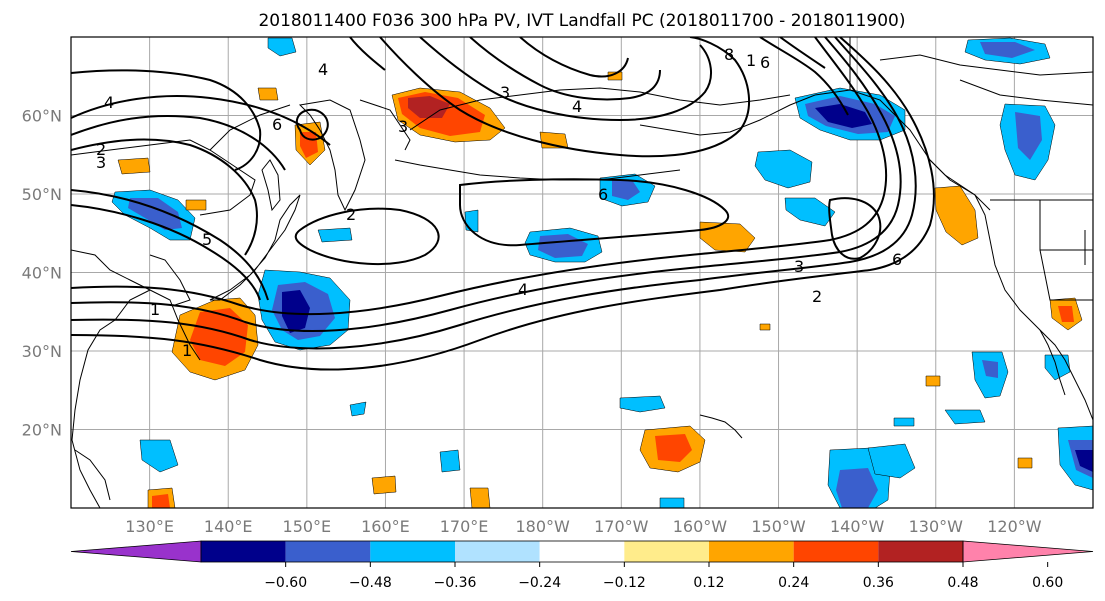  Describe the element at coordinates (307, 526) in the screenshot. I see `lon-tick-label: 150°E` at that location.